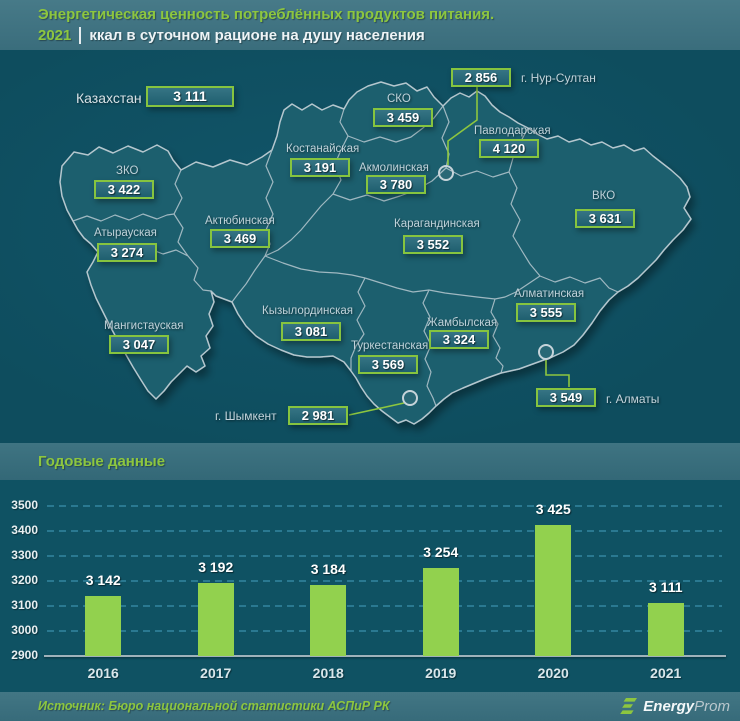 The height and width of the screenshot is (721, 740). What do you see at coordinates (441, 551) in the screenshot?
I see `bar-value-2019: 3 254` at bounding box center [441, 551].